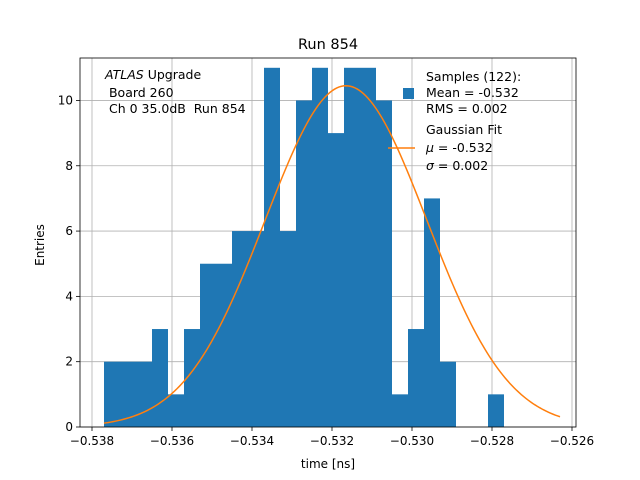  Describe the element at coordinates (464, 129) in the screenshot. I see `legend-fit-title: Gaussian Fit` at that location.